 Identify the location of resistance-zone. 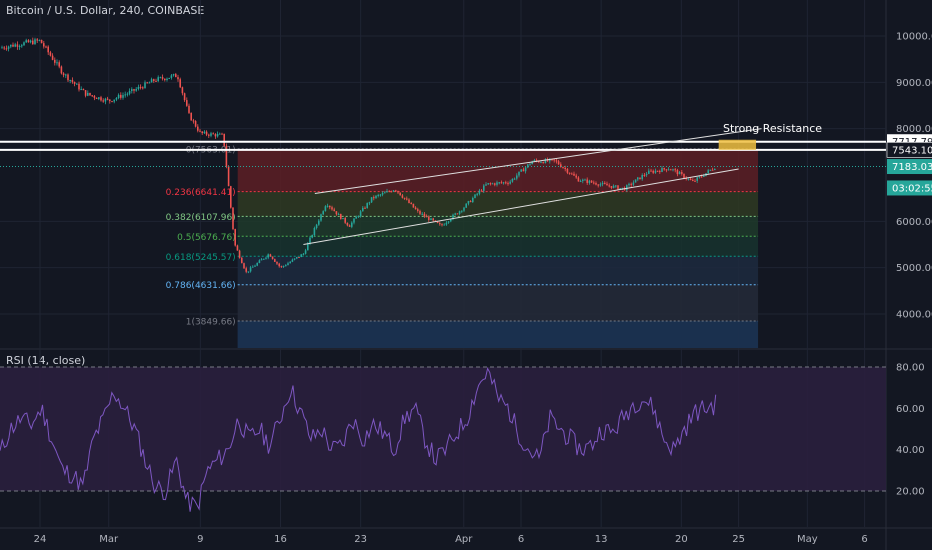
(737, 144).